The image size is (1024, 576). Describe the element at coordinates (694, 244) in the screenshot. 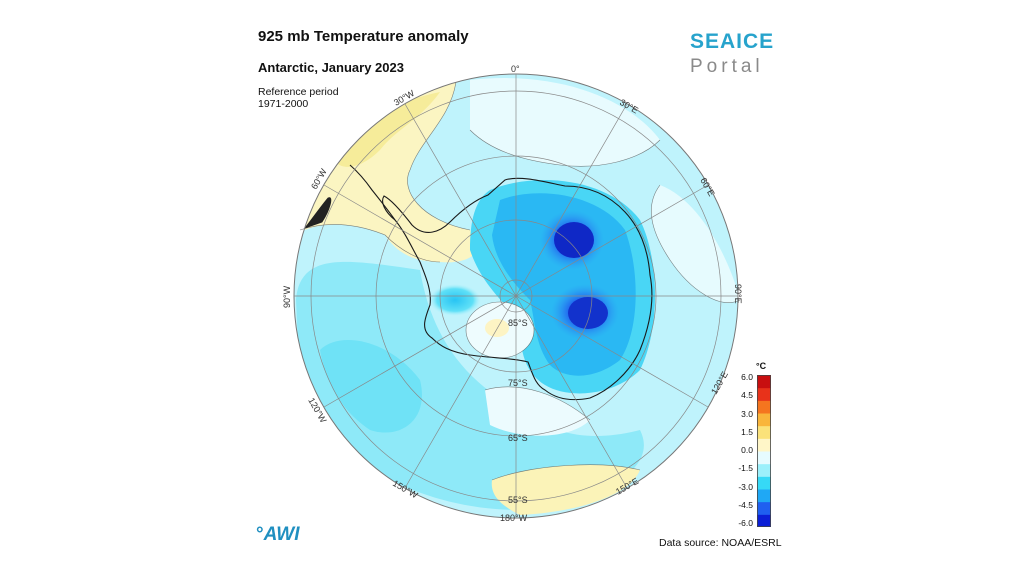

I see `field-pale-east` at that location.